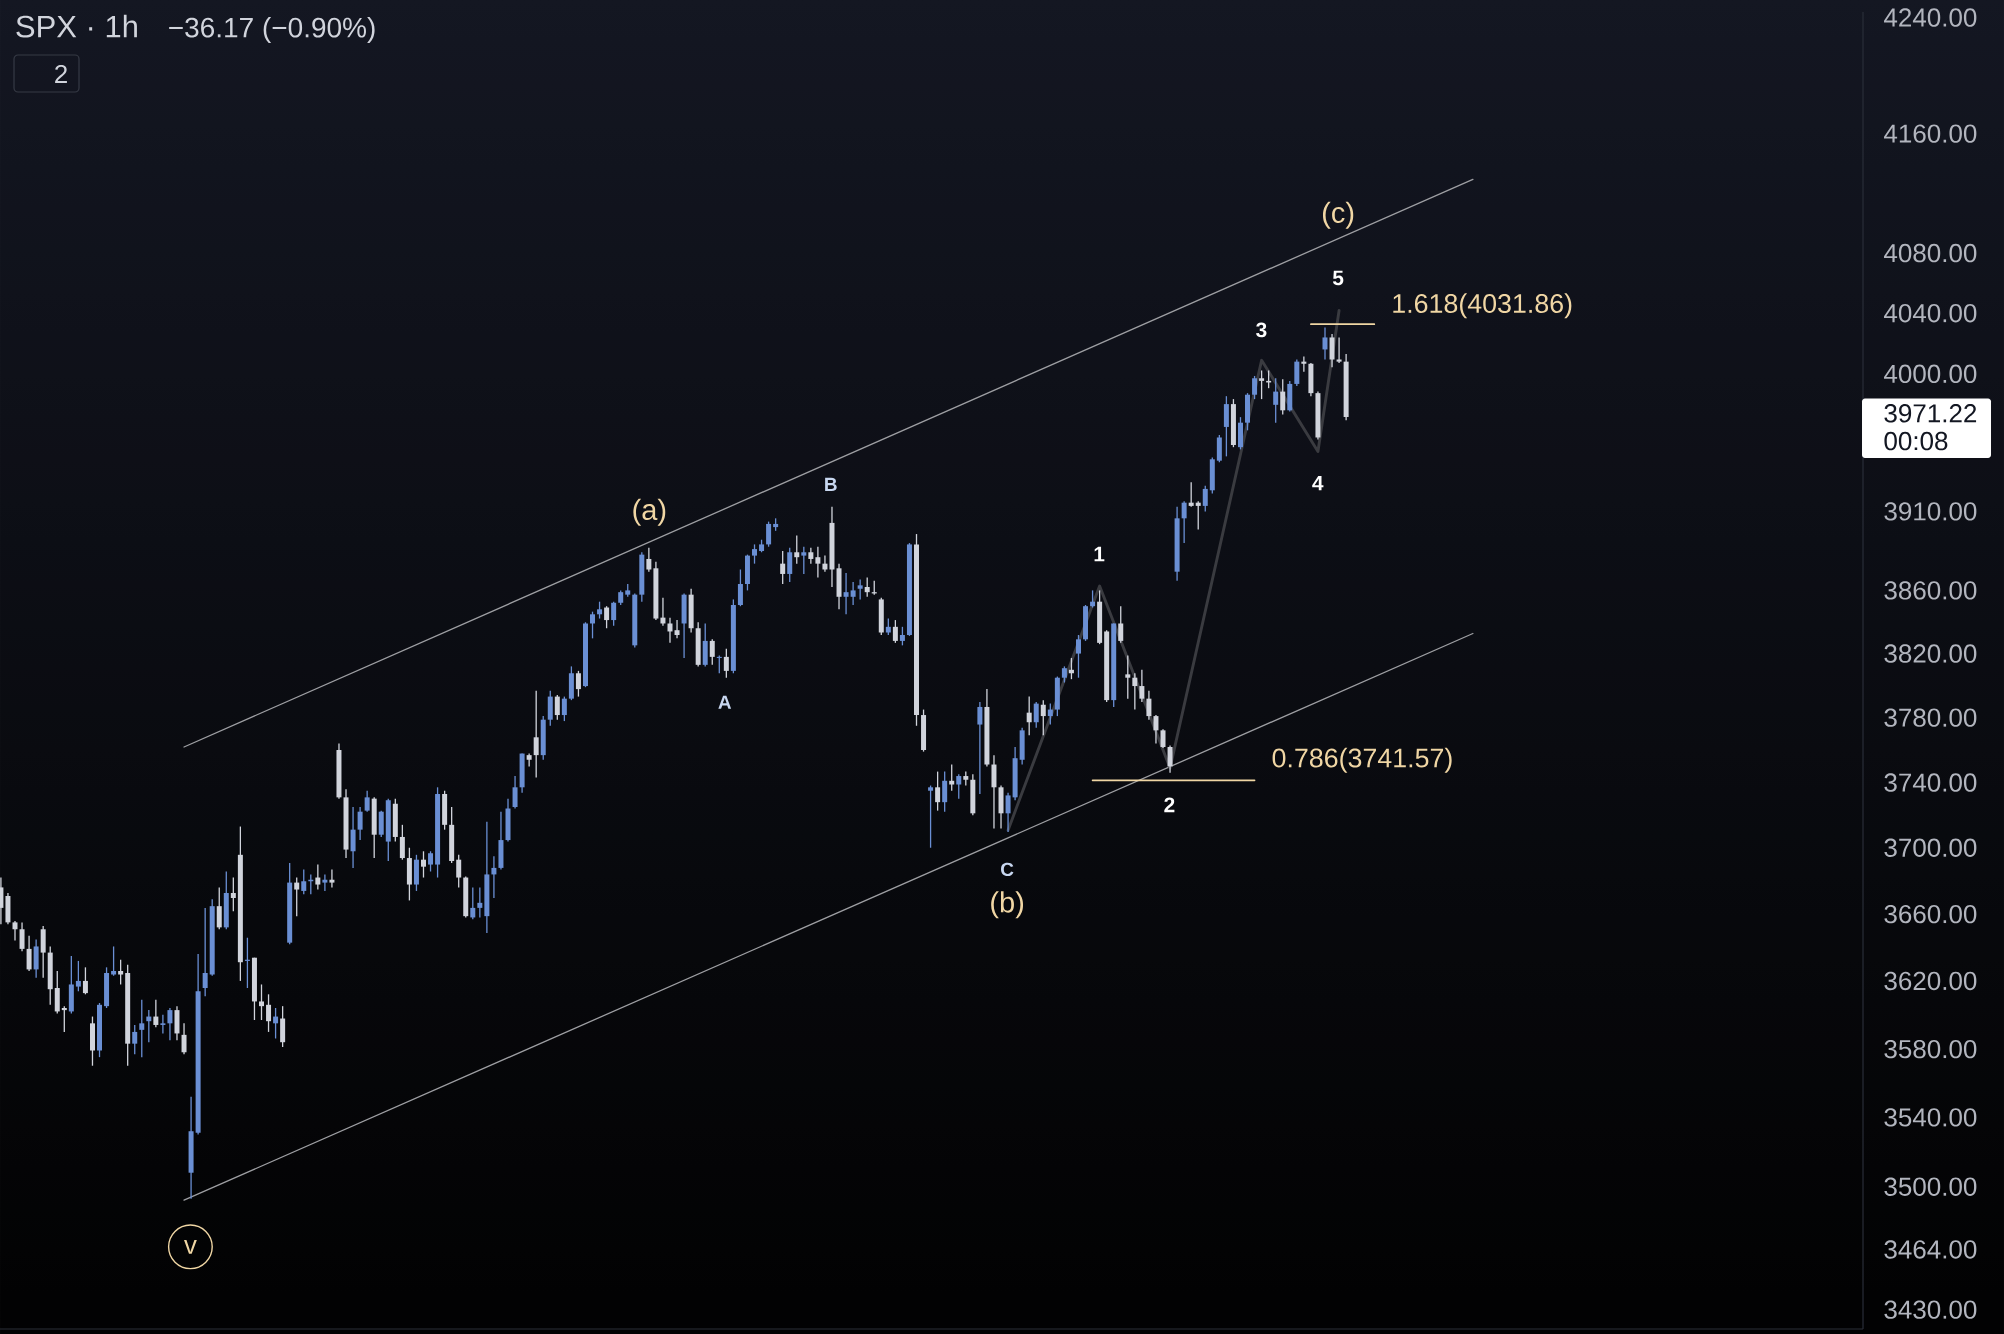 The image size is (2004, 1334). I want to click on y-tick-label: 4000.00, so click(1930, 374).